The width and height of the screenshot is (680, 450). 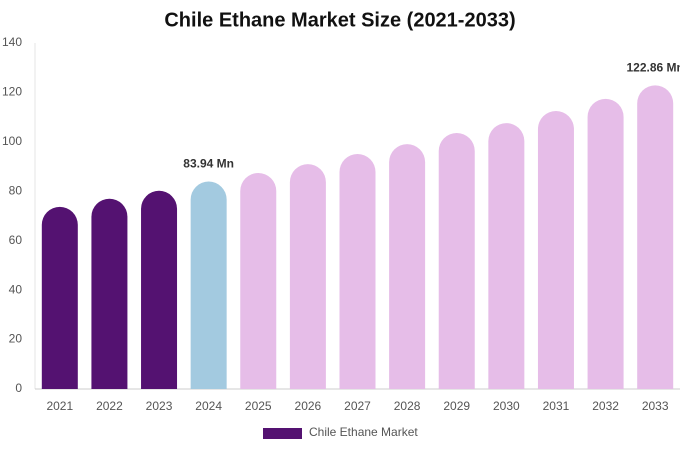 What do you see at coordinates (18, 388) in the screenshot?
I see `y-tick-label: 0` at bounding box center [18, 388].